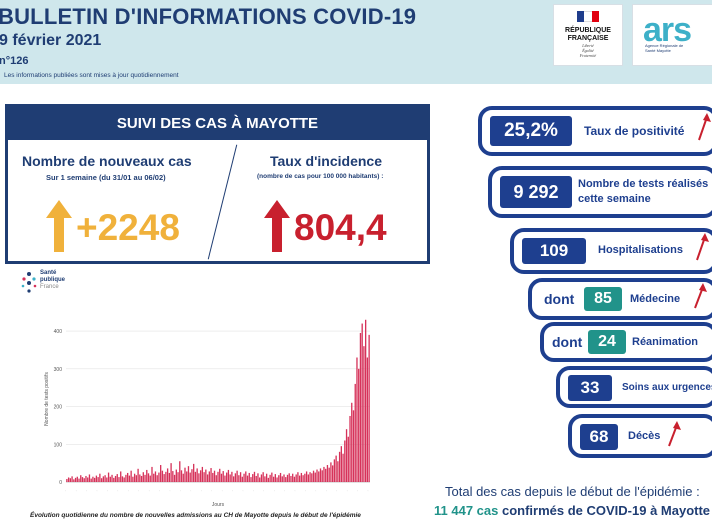  I want to click on x-axis-label: Jours, so click(218, 505).